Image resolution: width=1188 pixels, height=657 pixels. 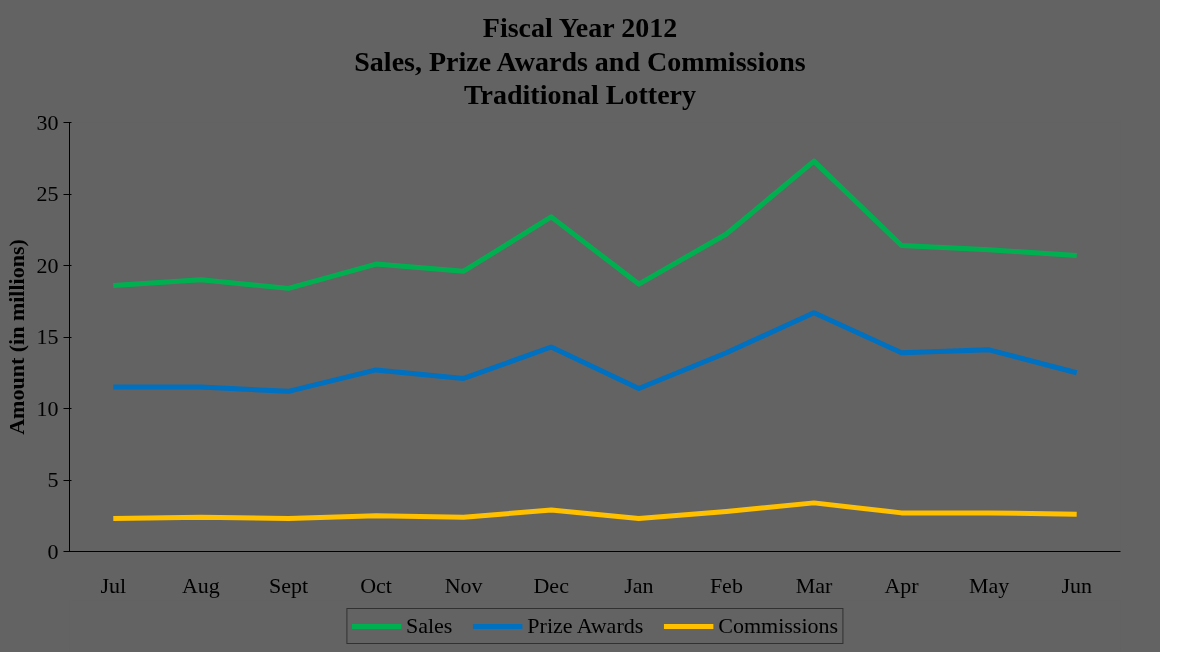 What do you see at coordinates (639, 585) in the screenshot?
I see `x-tick-label: Jan` at bounding box center [639, 585].